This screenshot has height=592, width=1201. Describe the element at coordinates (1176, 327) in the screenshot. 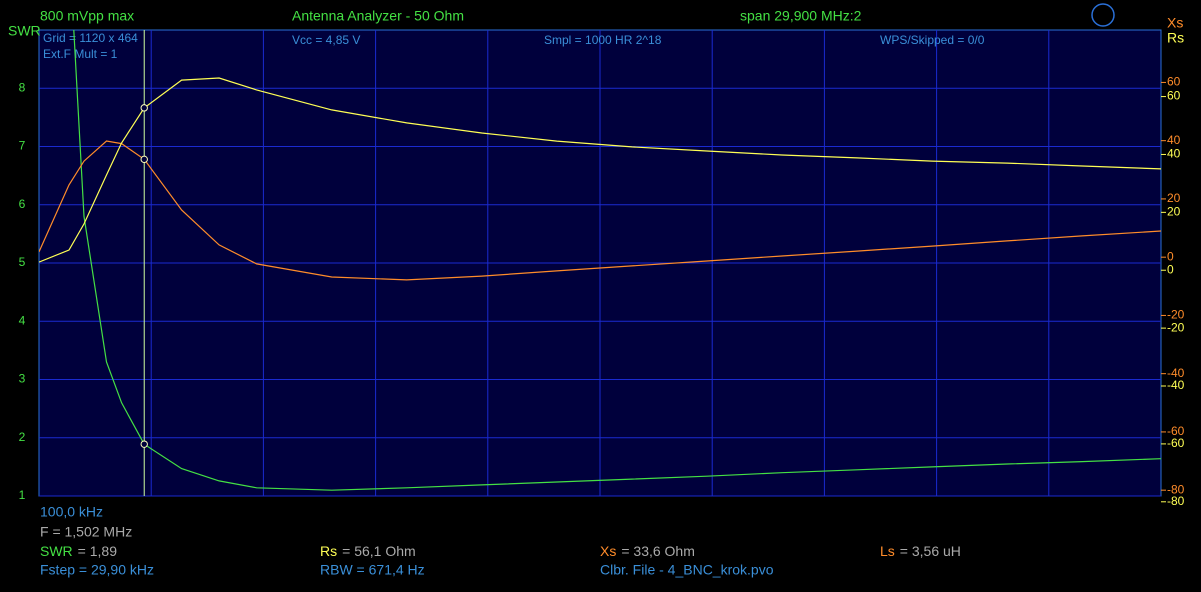

I see `y3-tick-label: -20` at that location.